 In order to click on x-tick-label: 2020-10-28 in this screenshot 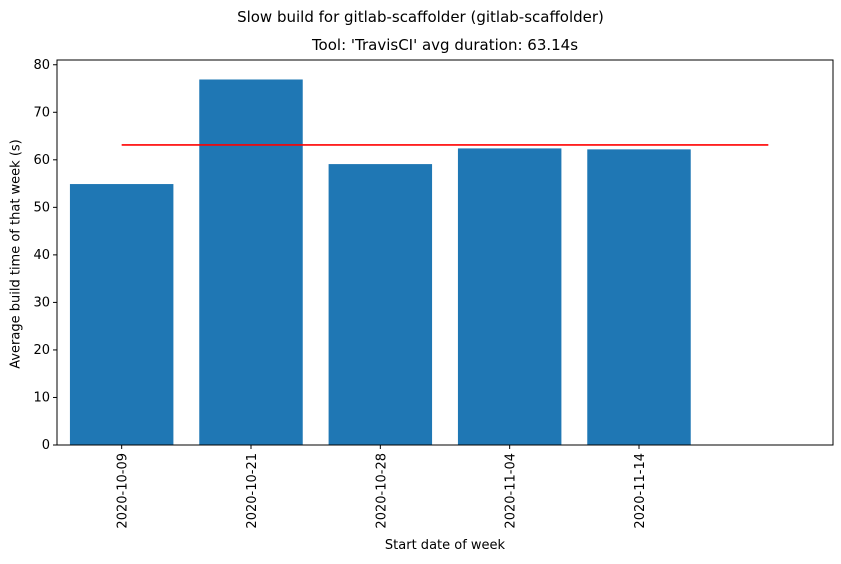, I will do `click(381, 491)`.